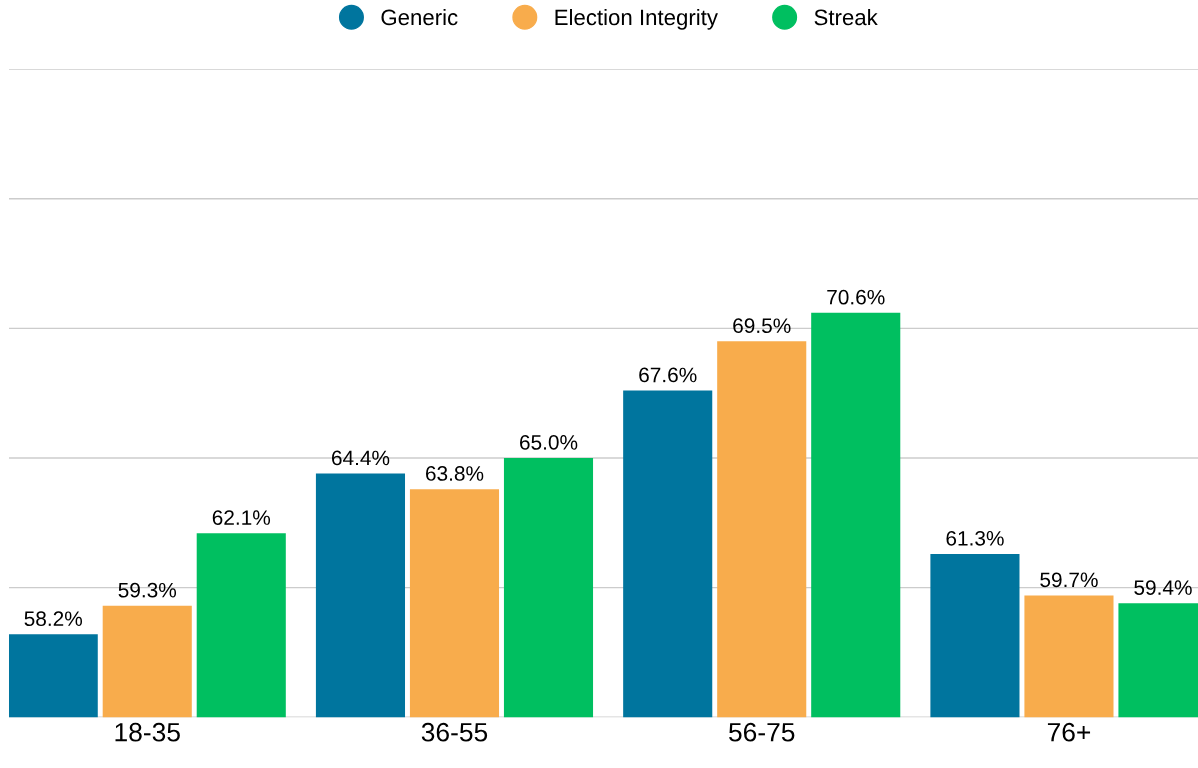  Describe the element at coordinates (636, 19) in the screenshot. I see `legend-label: Election Integrity` at that location.